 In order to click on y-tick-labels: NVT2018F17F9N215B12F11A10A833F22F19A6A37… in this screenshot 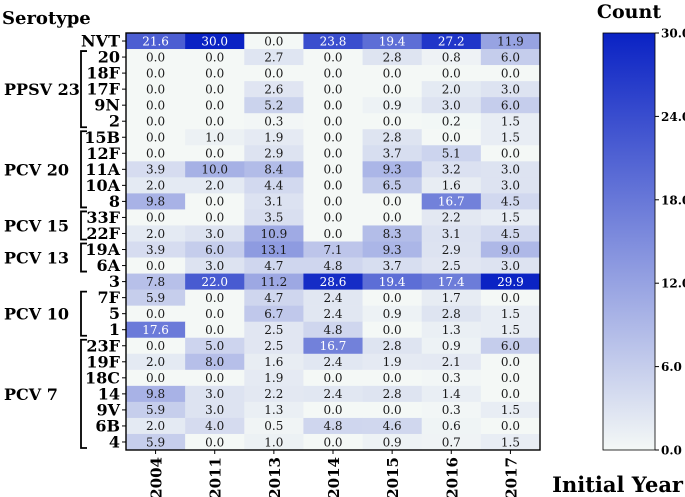, I will do `click(103, 241)`.